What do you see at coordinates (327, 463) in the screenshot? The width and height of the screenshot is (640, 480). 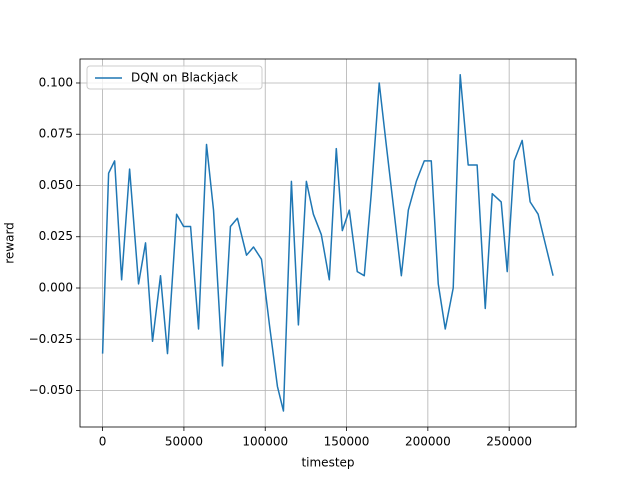 I see `x-axis-label: timestep` at bounding box center [327, 463].